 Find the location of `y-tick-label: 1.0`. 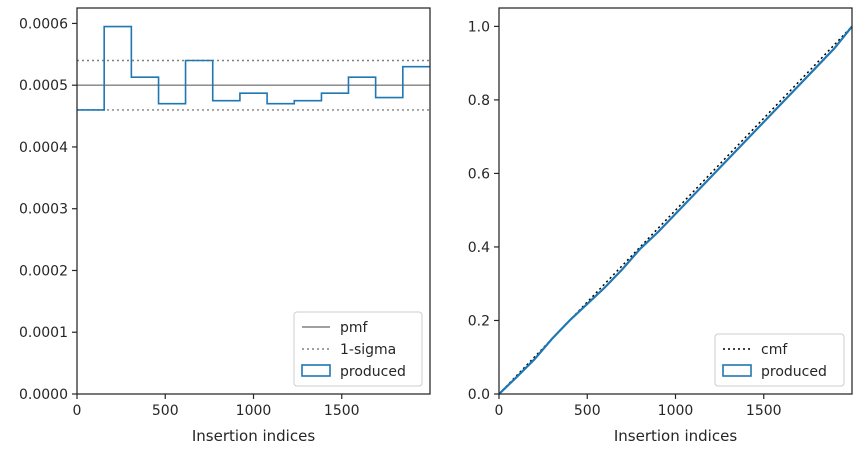

y-tick-label: 1.0 is located at coordinates (479, 27).